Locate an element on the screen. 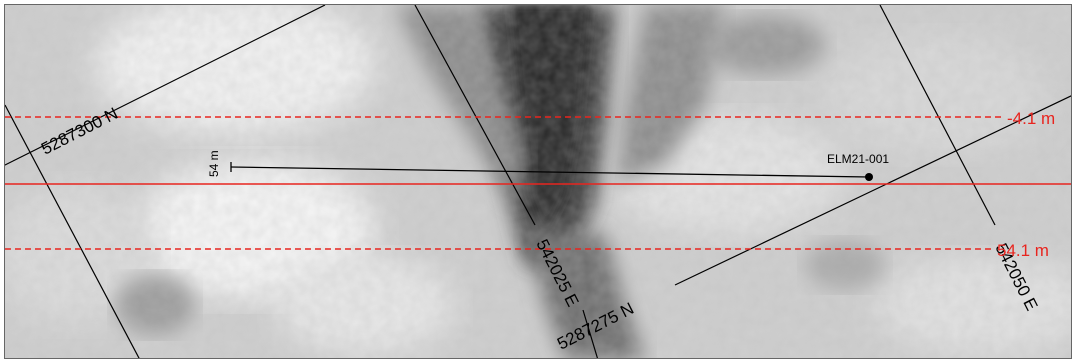 This screenshot has height=364, width=1076. trace-end-label: 54 m is located at coordinates (214, 163).